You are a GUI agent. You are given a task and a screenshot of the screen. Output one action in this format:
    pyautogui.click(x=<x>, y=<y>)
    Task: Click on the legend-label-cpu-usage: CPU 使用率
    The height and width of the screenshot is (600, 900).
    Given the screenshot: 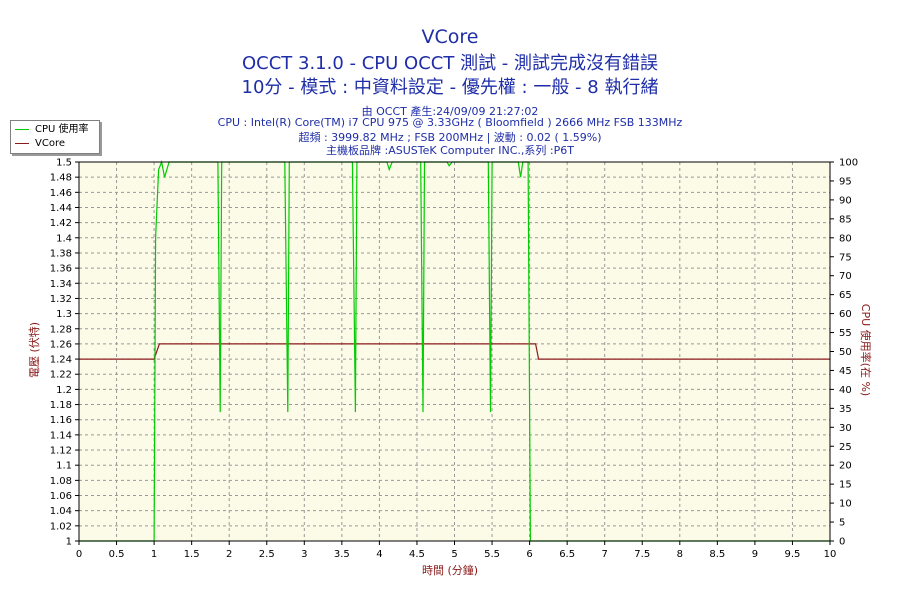 What is the action you would take?
    pyautogui.click(x=62, y=129)
    